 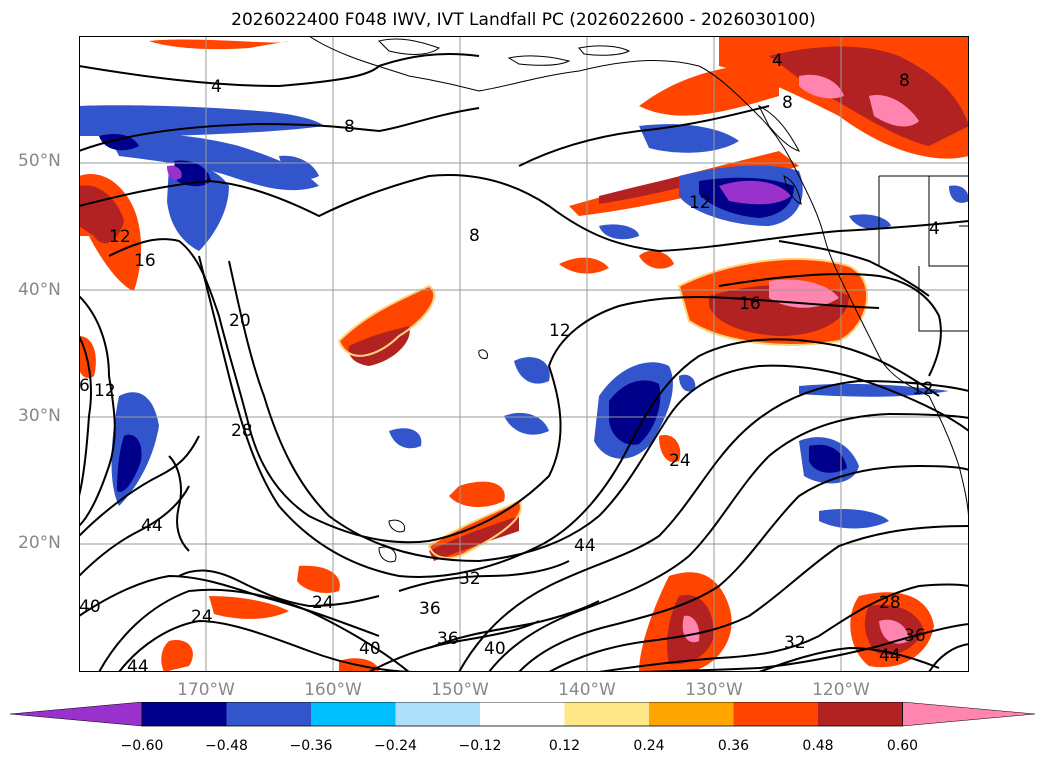 What do you see at coordinates (460, 690) in the screenshot?
I see `lon-label-150w: 150°W` at bounding box center [460, 690].